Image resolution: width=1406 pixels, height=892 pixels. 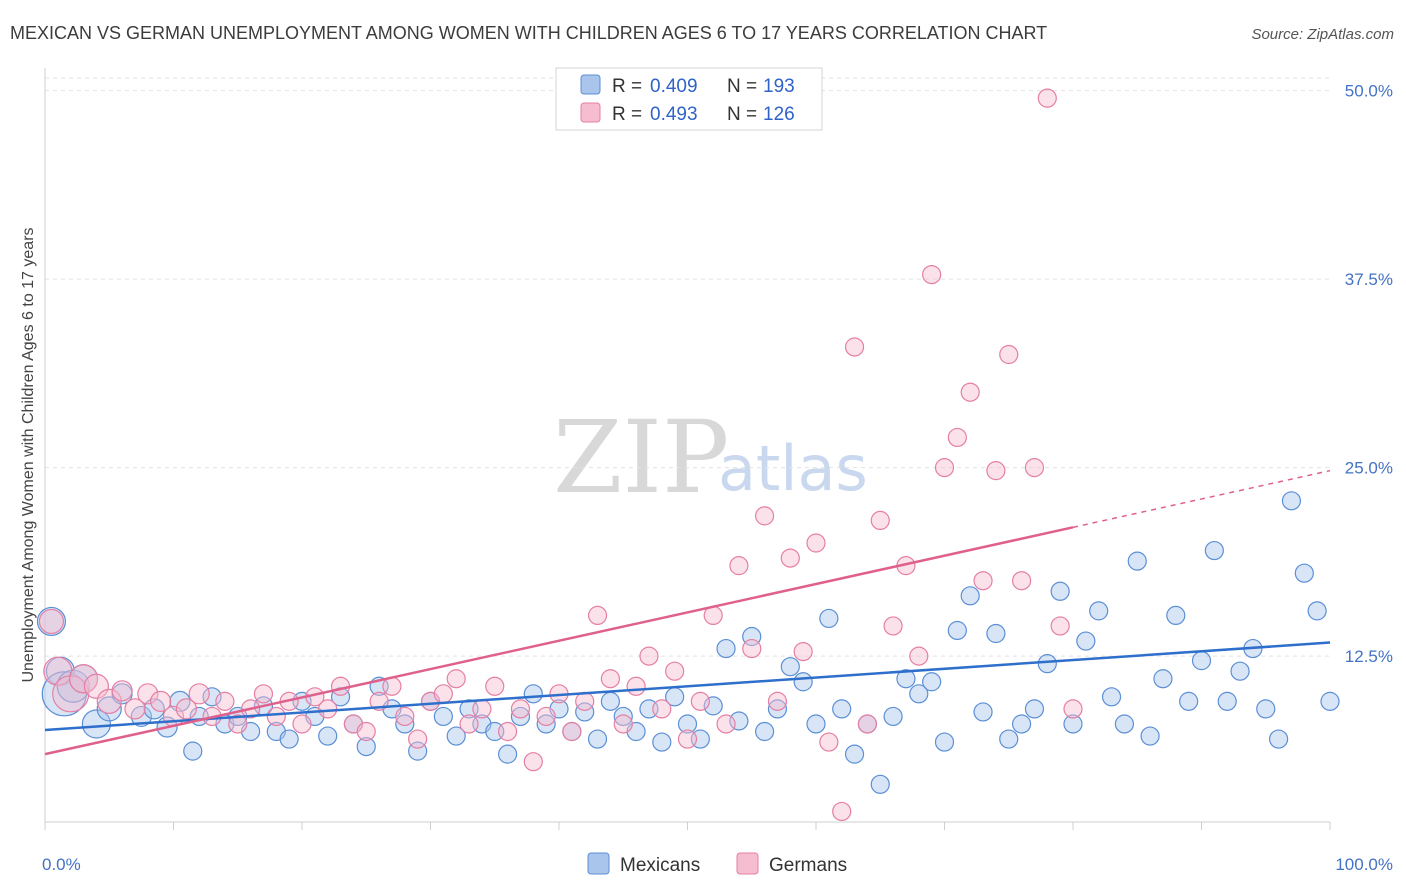 What do you see at coordinates (689, 99) in the screenshot?
I see `correlation-legend: R = 0.409 N = 193 R = 0.493 N = 126` at bounding box center [689, 99].